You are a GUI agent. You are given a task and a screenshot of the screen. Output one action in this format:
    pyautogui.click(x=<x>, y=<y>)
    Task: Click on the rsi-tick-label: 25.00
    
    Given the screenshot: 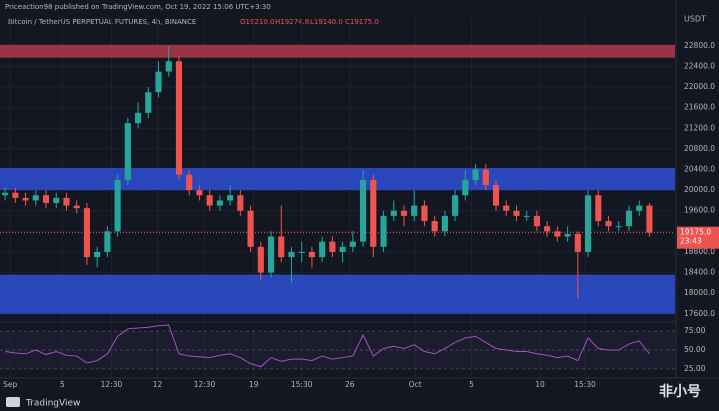 What is the action you would take?
    pyautogui.click(x=695, y=368)
    